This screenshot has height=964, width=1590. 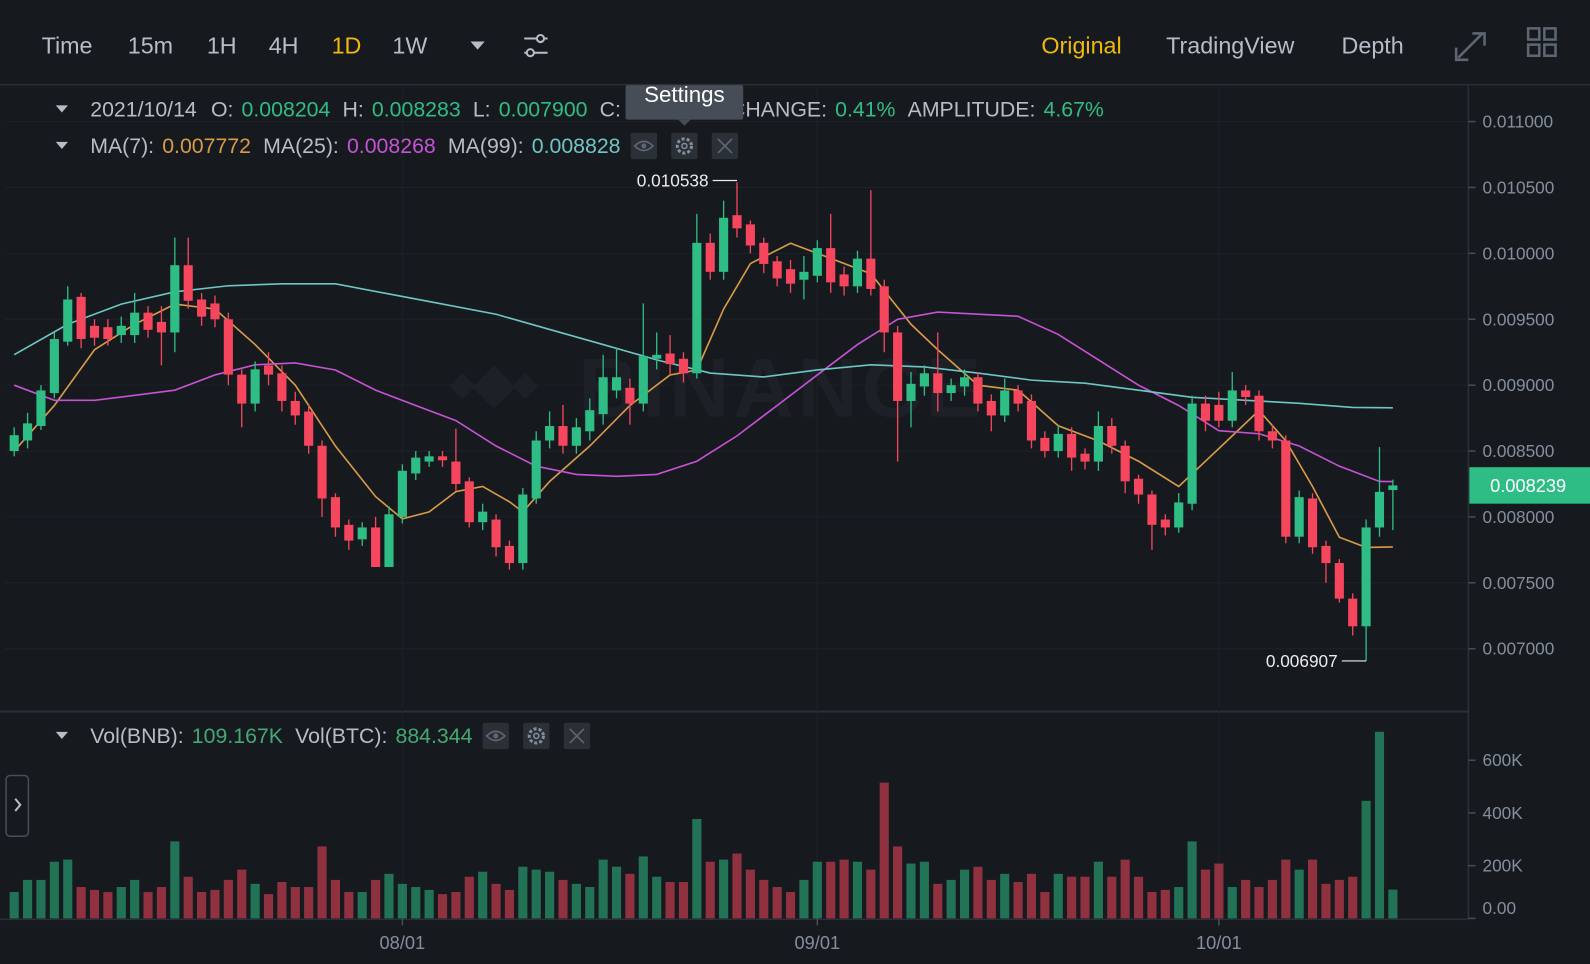 What do you see at coordinates (284, 46) in the screenshot?
I see `interval-tab: 4H` at bounding box center [284, 46].